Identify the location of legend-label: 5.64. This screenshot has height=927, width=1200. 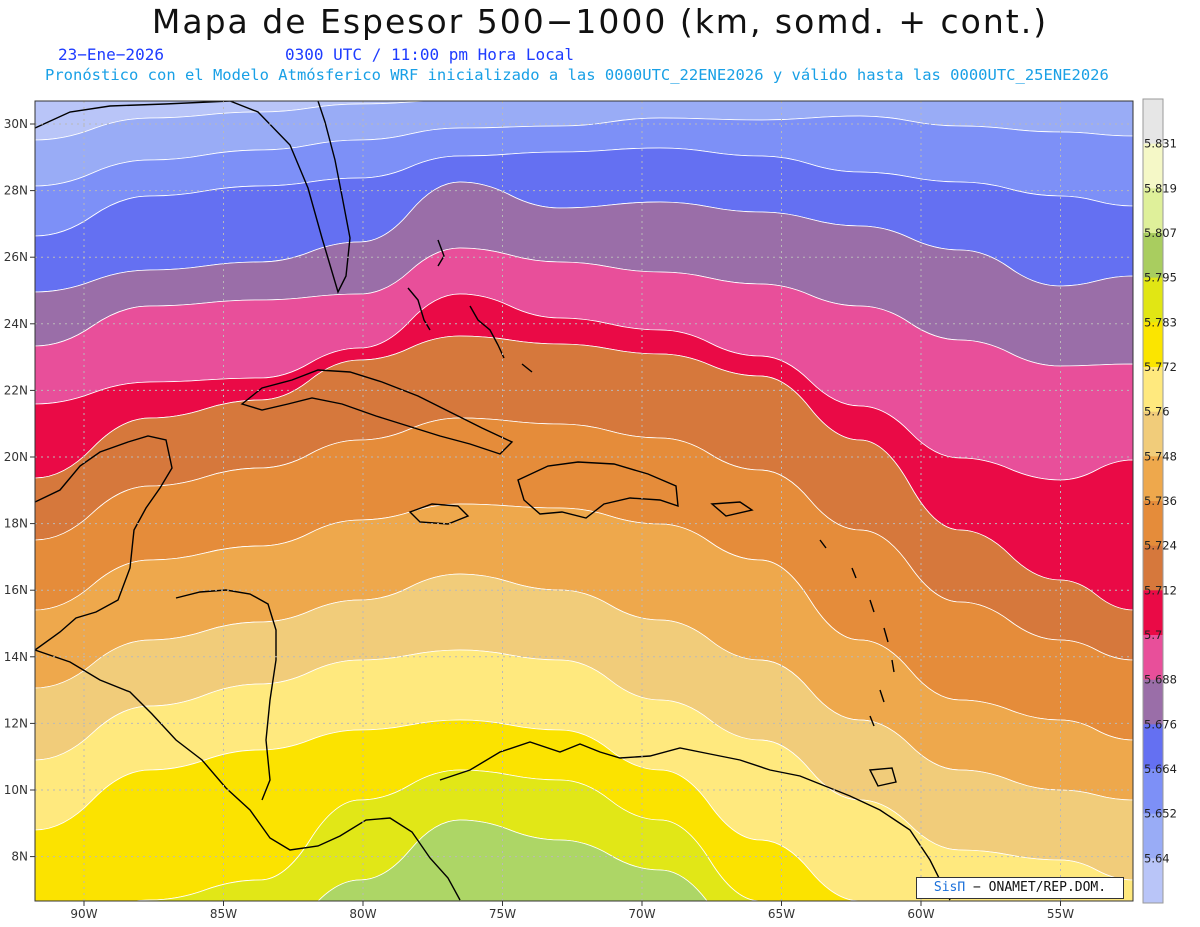
(1157, 858).